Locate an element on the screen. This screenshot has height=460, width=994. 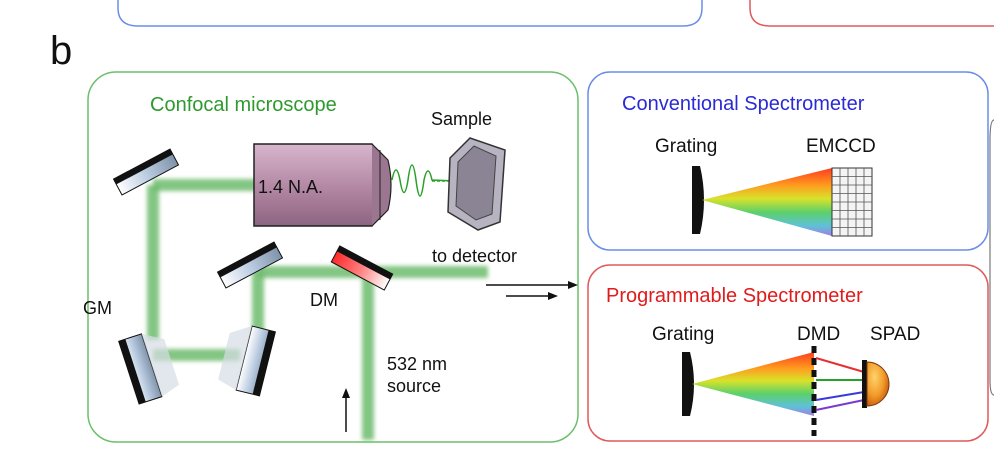
to-detector-arrows is located at coordinates (532, 290).